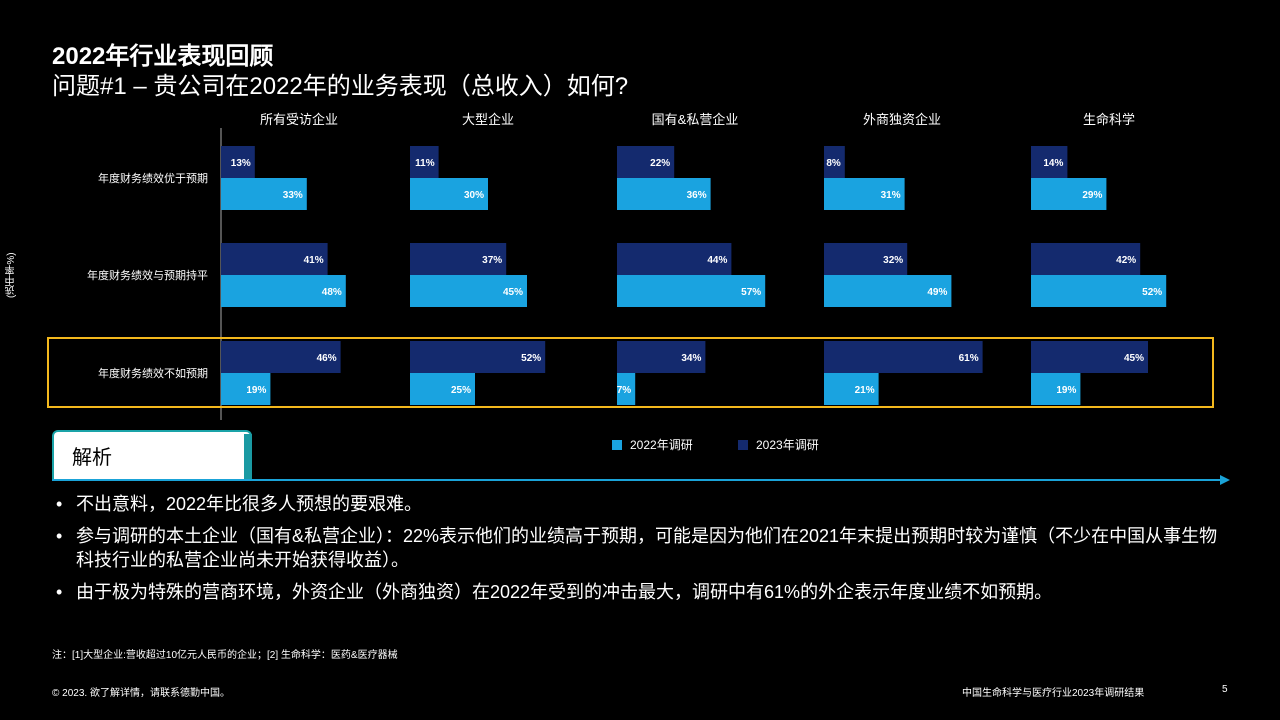 Image resolution: width=1280 pixels, height=720 pixels. What do you see at coordinates (891, 195) in the screenshot?
I see `data-label: 31%` at bounding box center [891, 195].